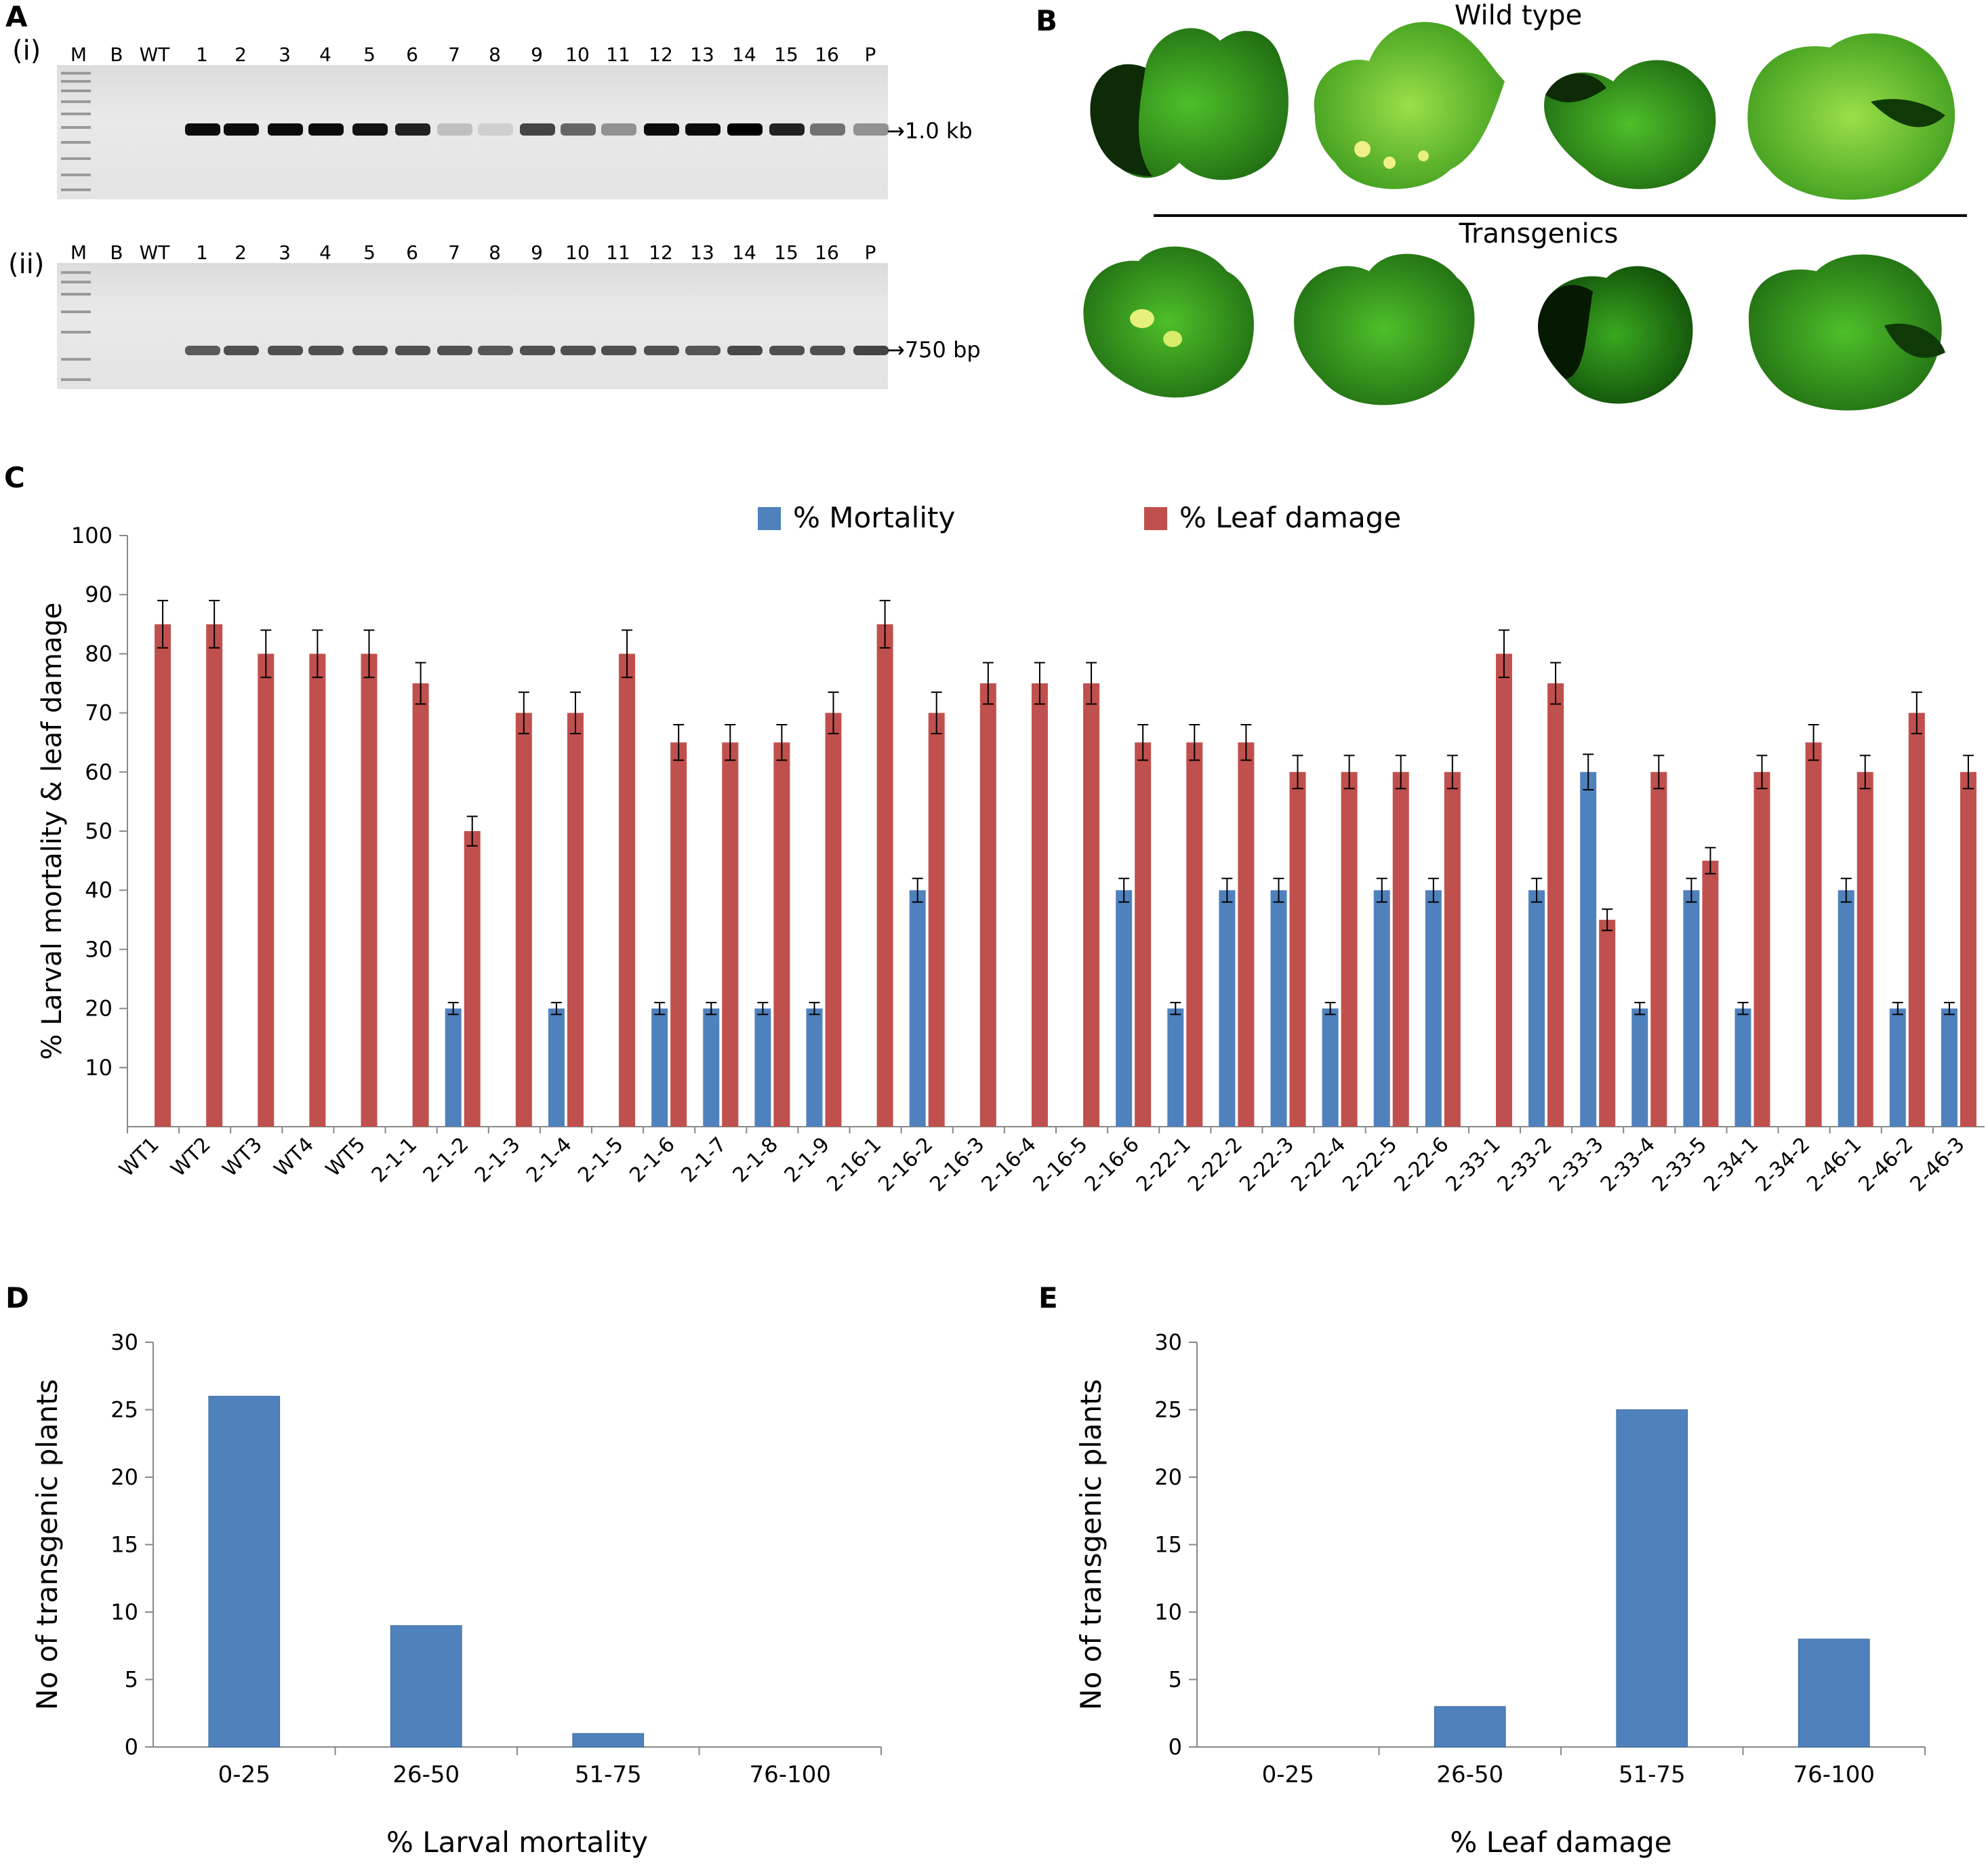 The width and height of the screenshot is (1988, 1869). I want to click on lane-label: 2, so click(241, 252).